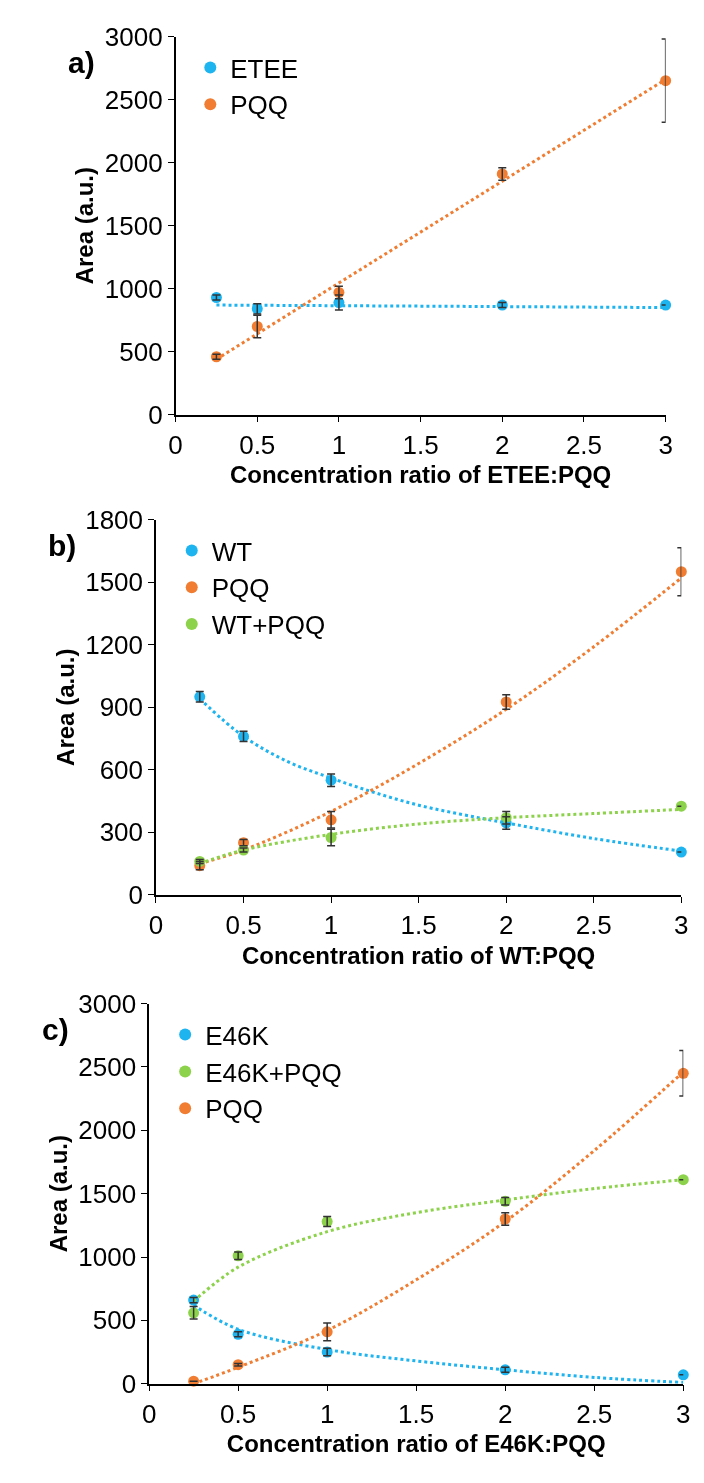  Describe the element at coordinates (273, 1072) in the screenshot. I see `legend-label: E46K+PQQ` at that location.